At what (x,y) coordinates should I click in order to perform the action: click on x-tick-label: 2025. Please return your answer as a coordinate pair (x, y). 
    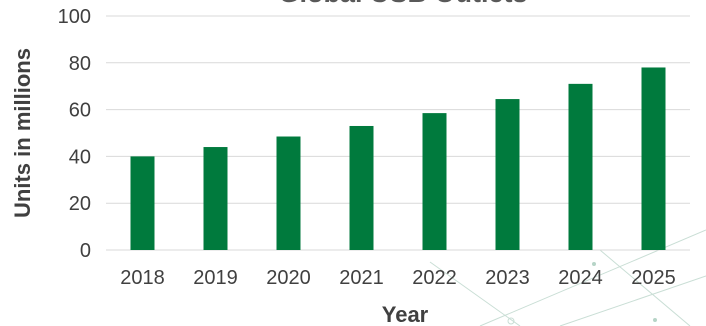
    Looking at the image, I should click on (653, 278).